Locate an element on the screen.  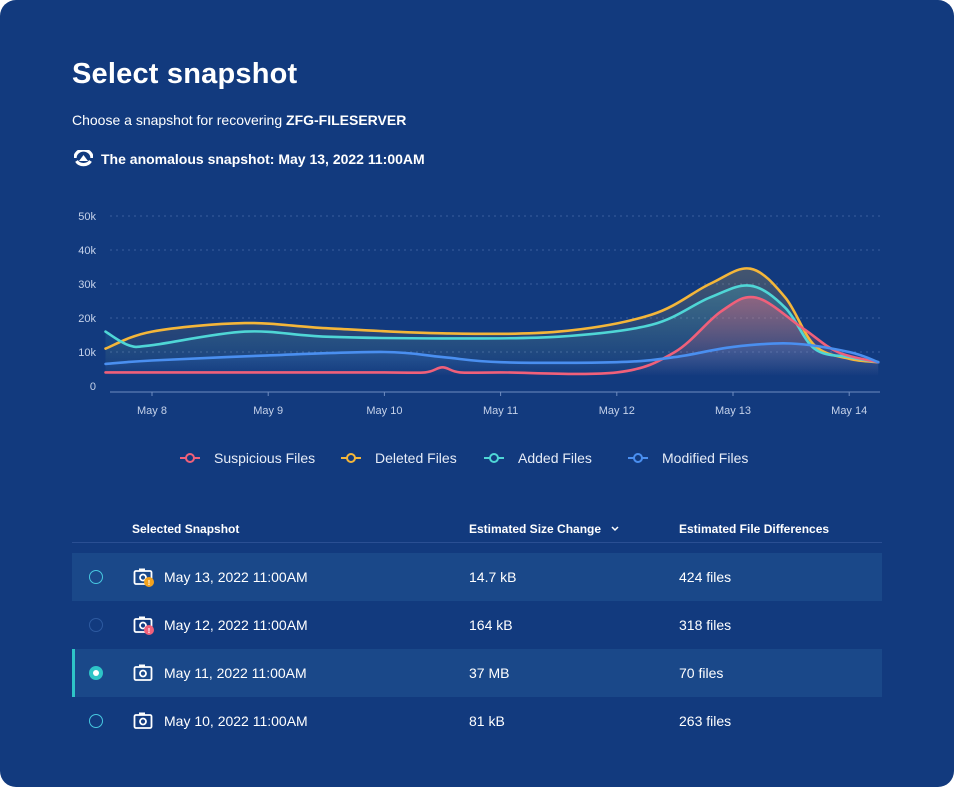
snapshot-row-selected: May 11, 2022 11:00AM 37 MB 70 files is located at coordinates (477, 673).